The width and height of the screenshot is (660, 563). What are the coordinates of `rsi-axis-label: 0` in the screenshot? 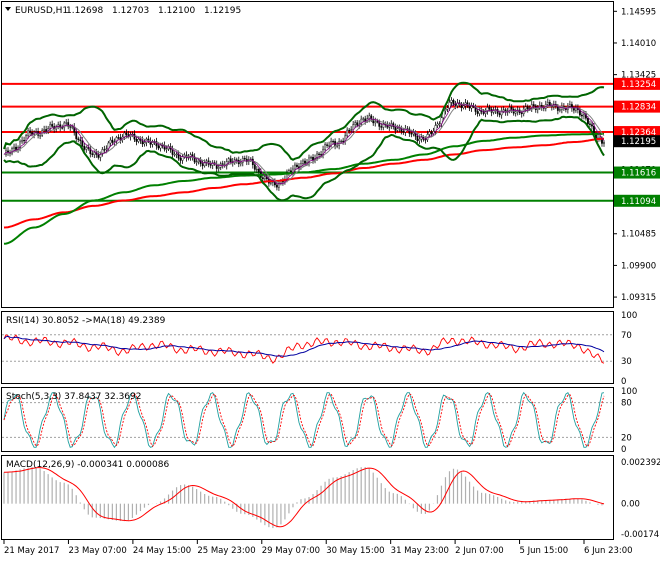 It's located at (623, 382).